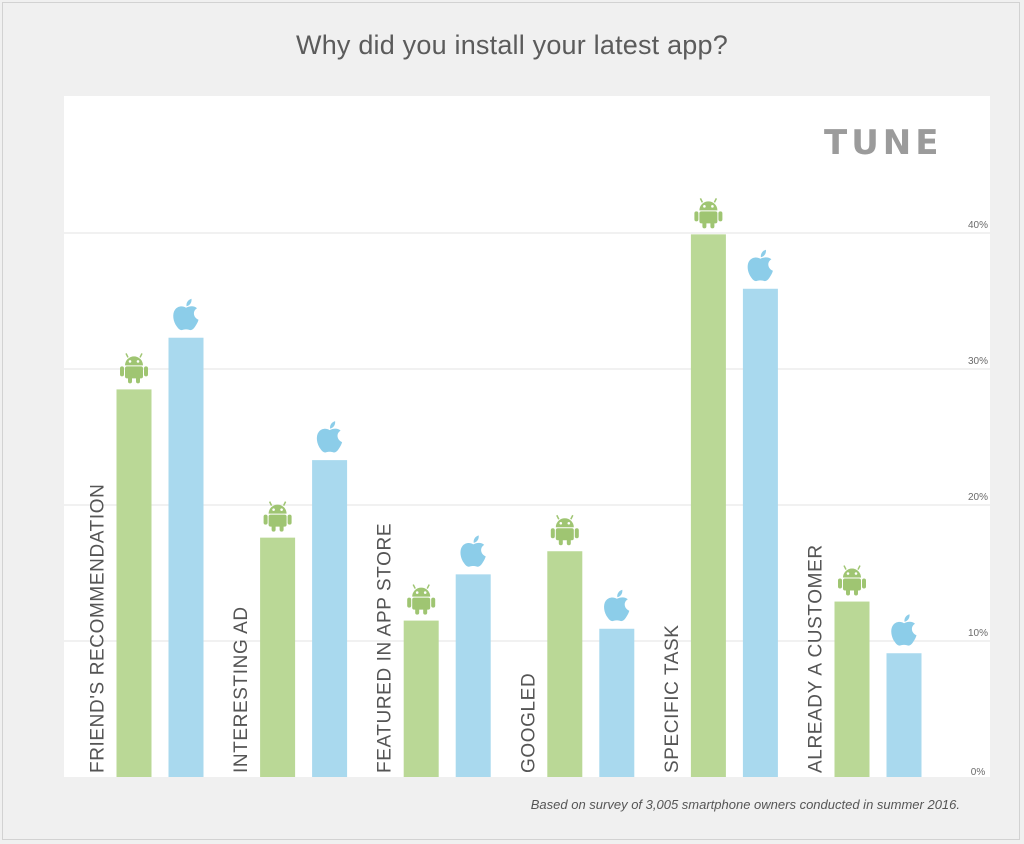 The width and height of the screenshot is (1024, 844). Describe the element at coordinates (883, 143) in the screenshot. I see `tune-logo: TUNE` at that location.